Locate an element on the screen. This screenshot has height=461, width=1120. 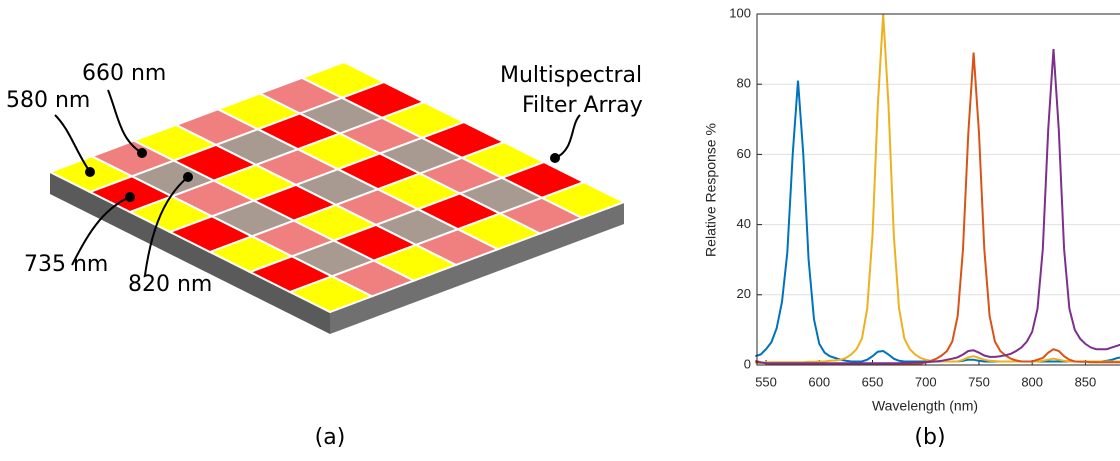
x-tick-label: 700 is located at coordinates (926, 381).